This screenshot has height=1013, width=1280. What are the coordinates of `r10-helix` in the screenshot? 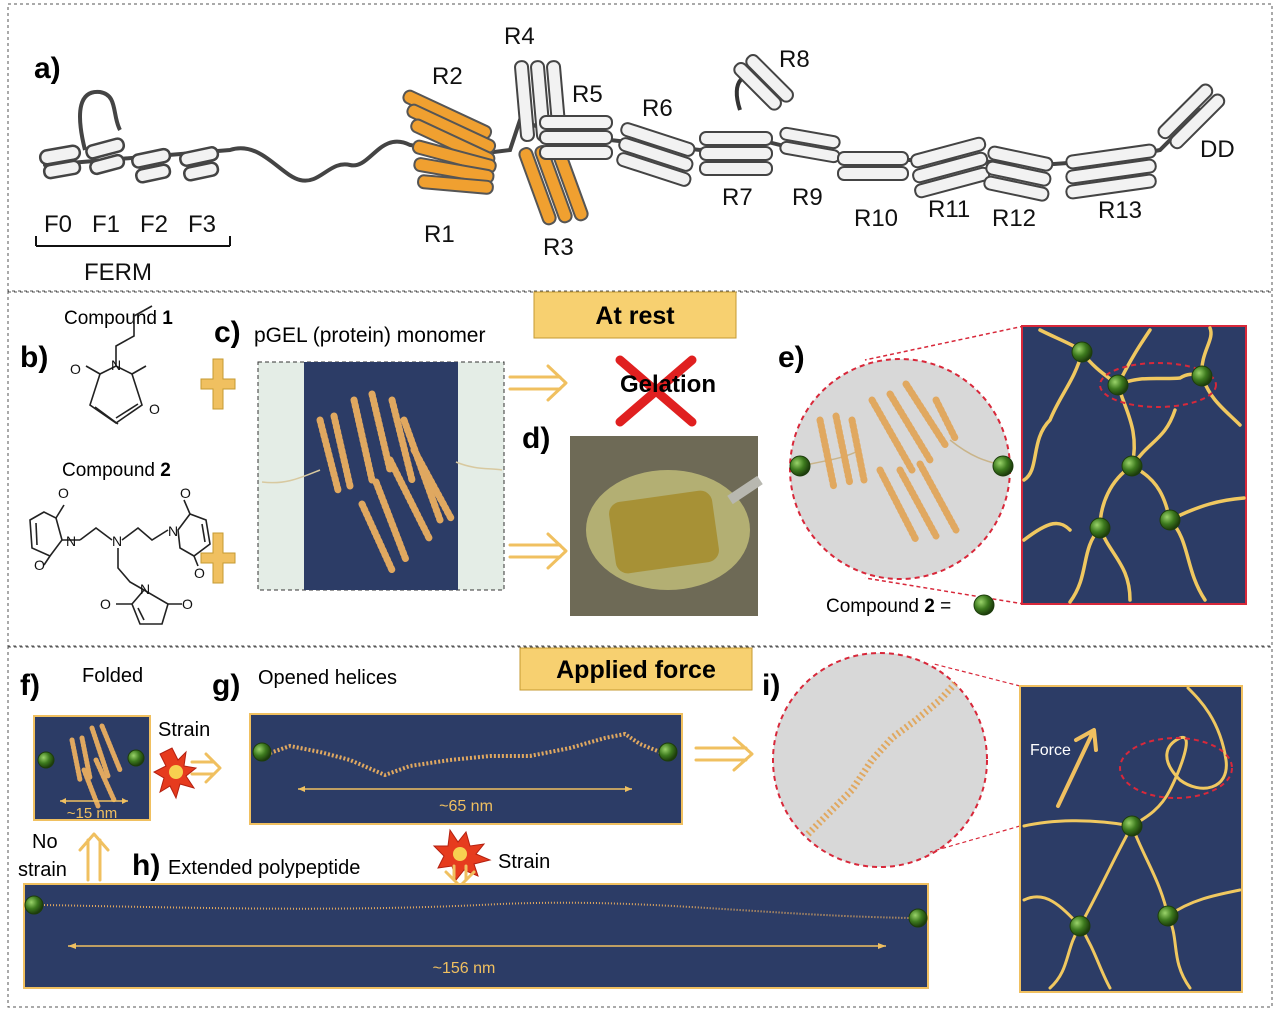 It's located at (873, 173).